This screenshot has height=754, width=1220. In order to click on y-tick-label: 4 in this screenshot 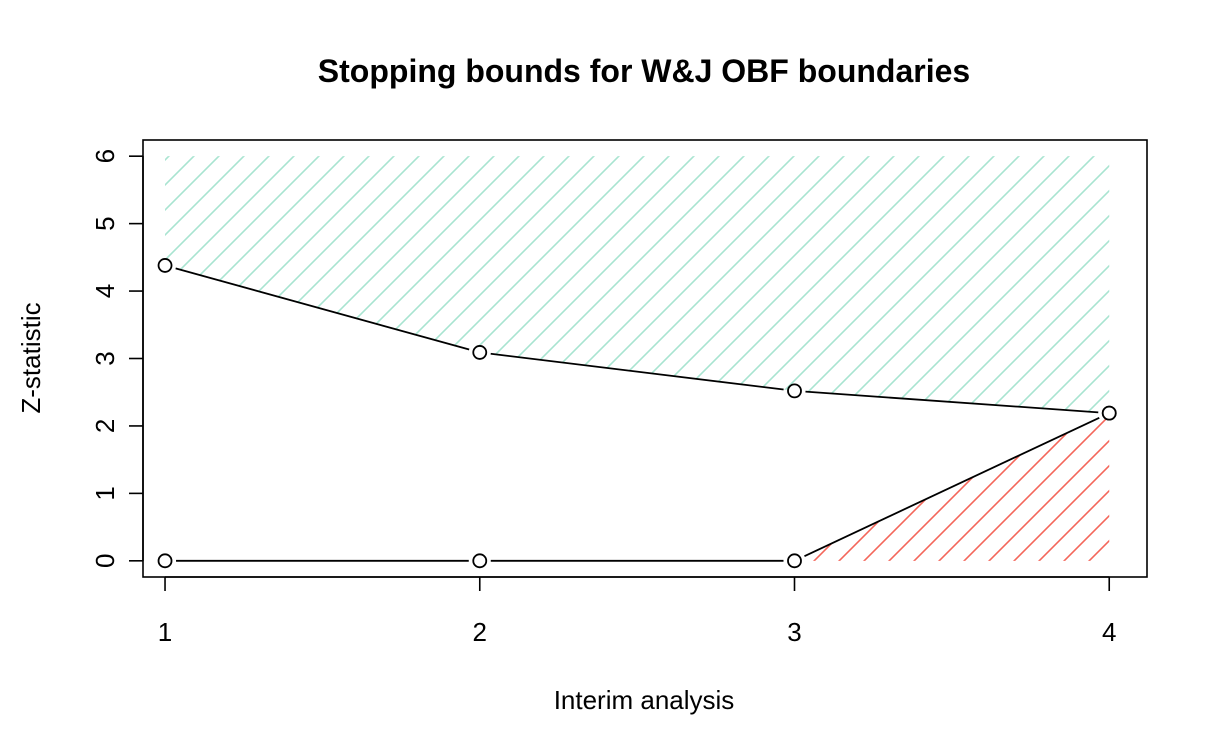, I will do `click(105, 291)`.